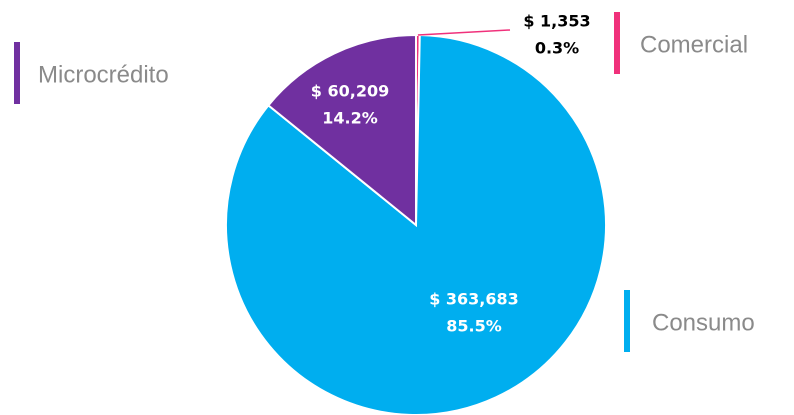  What do you see at coordinates (350, 91) in the screenshot?
I see `data-label: $ 60,209` at bounding box center [350, 91].